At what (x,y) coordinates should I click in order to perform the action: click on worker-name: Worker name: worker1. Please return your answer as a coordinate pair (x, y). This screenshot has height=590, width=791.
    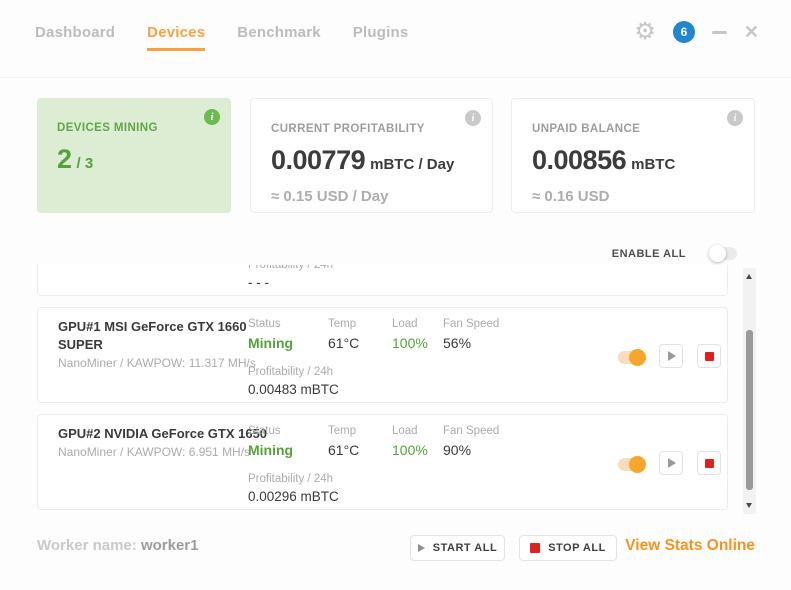
    Looking at the image, I should click on (117, 545).